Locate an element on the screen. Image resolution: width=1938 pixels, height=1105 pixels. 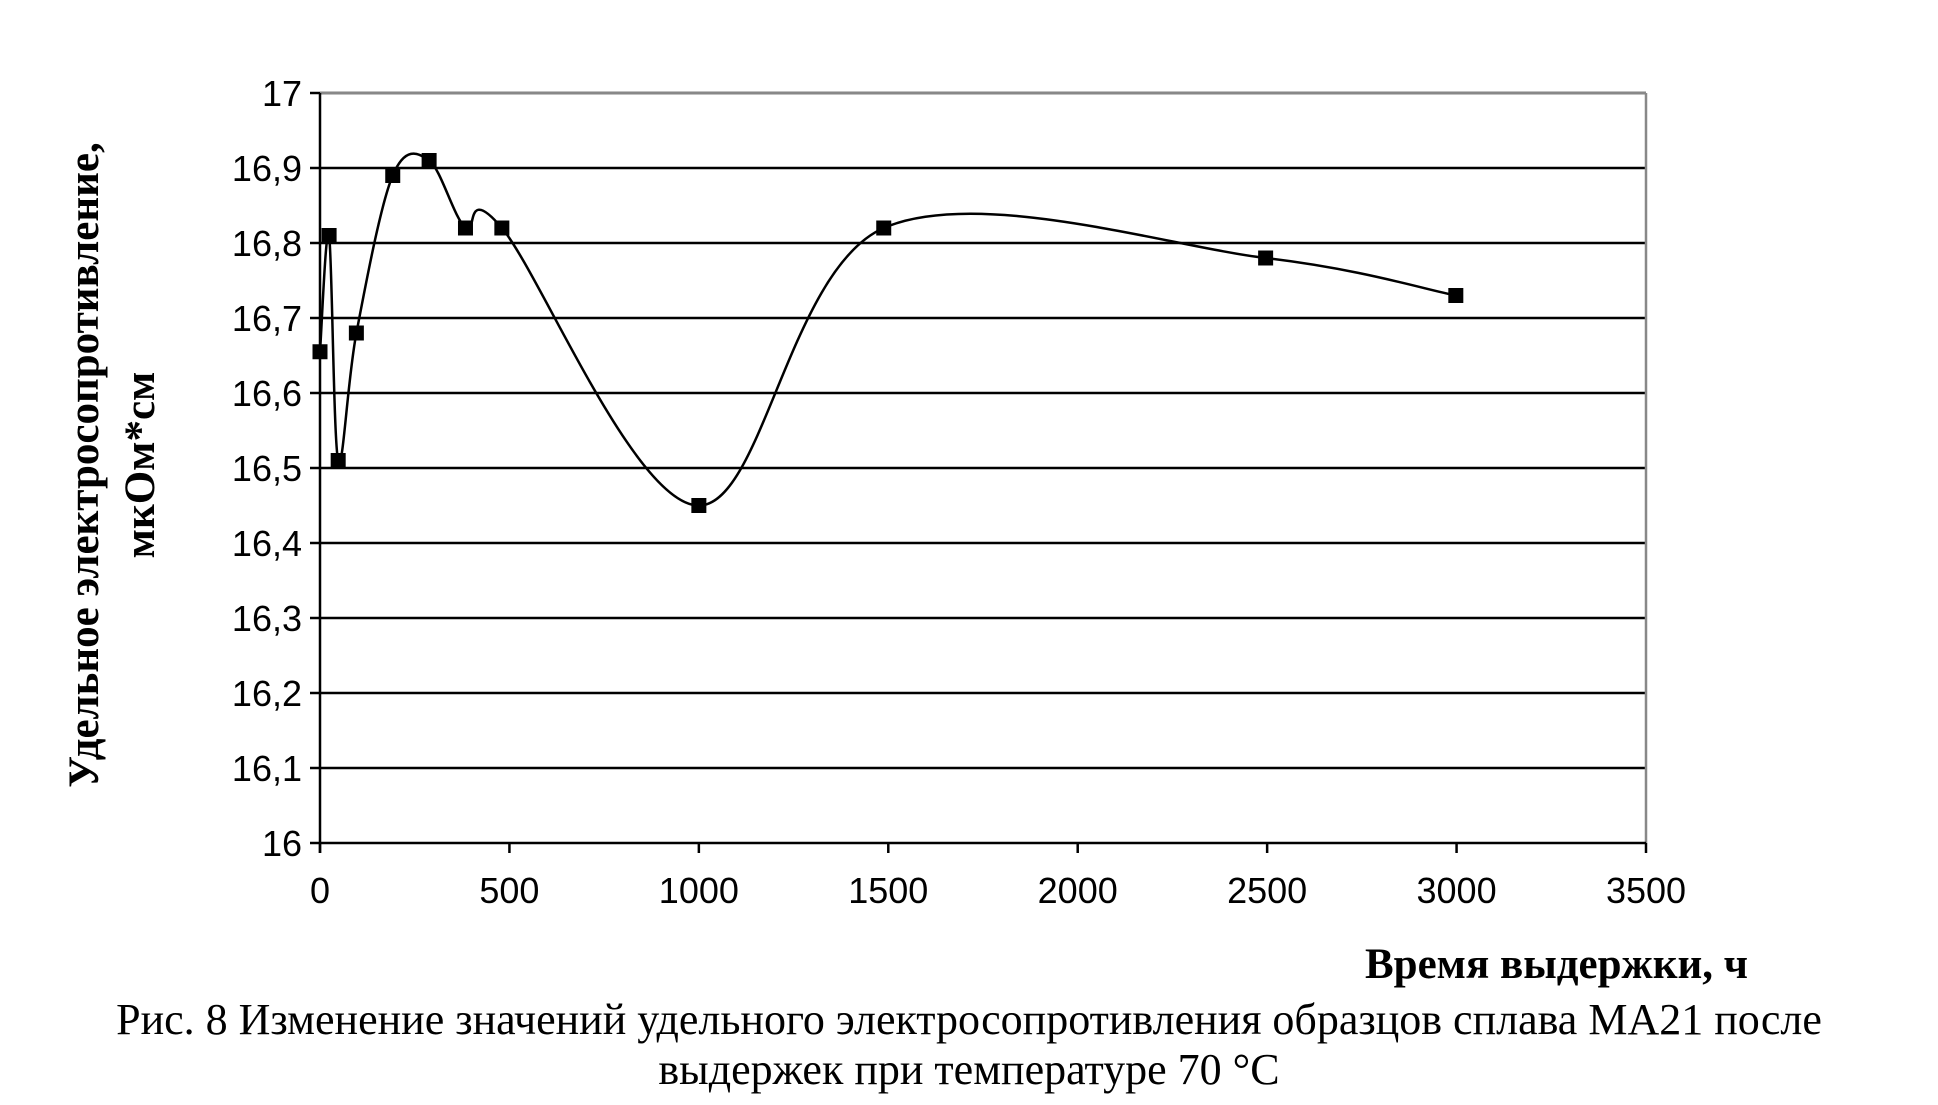
y-tick-label: 16,9 is located at coordinates (267, 168).